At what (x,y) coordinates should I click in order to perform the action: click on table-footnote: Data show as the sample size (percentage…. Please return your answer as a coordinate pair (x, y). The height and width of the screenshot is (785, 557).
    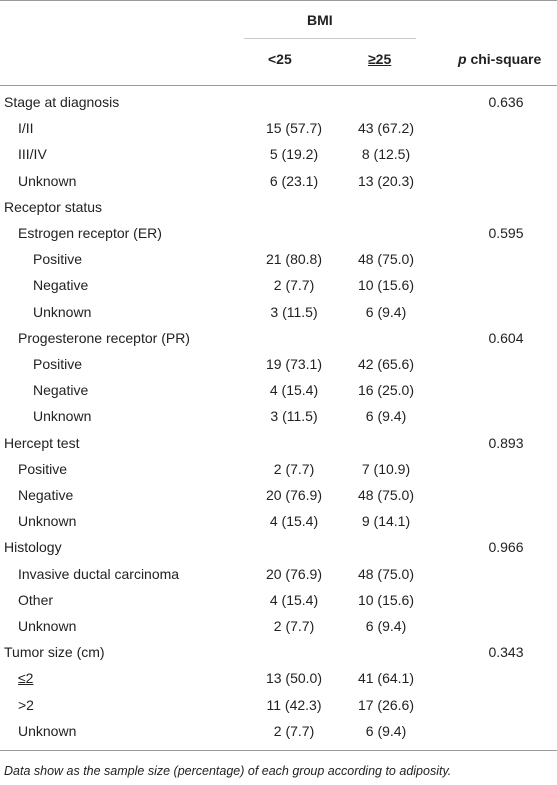
    Looking at the image, I should click on (228, 771).